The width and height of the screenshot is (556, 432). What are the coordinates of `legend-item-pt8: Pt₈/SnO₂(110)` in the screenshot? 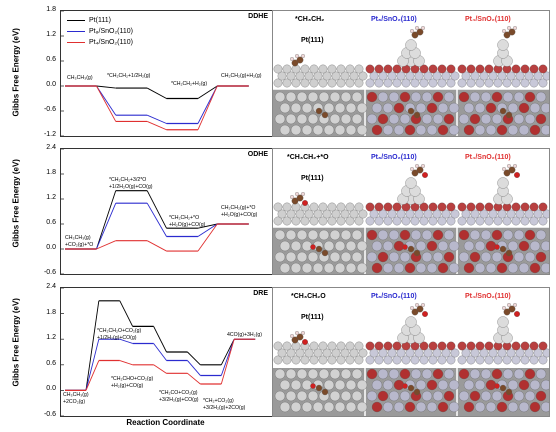 It's located at (100, 31).